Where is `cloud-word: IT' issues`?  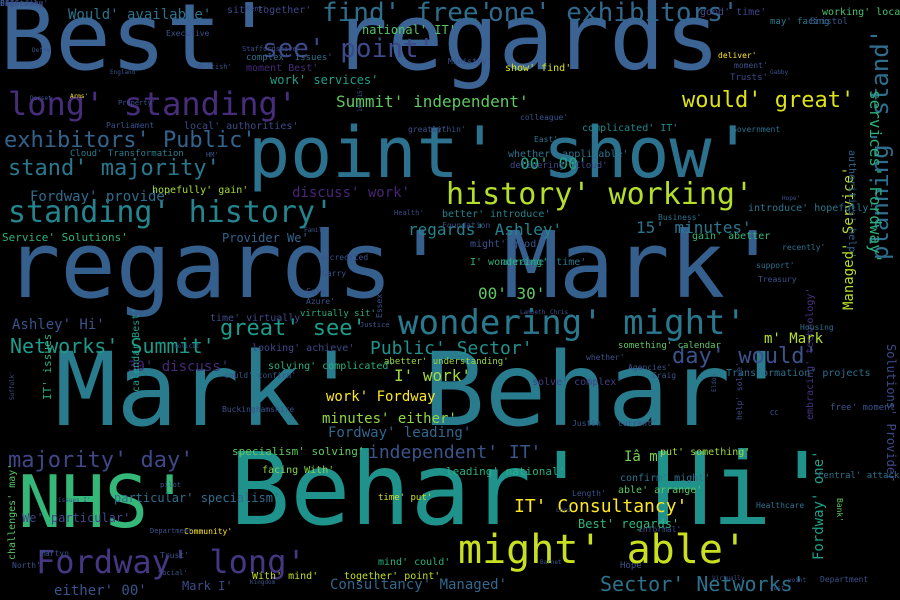
cloud-word: IT' issues is located at coordinates (47, 366).